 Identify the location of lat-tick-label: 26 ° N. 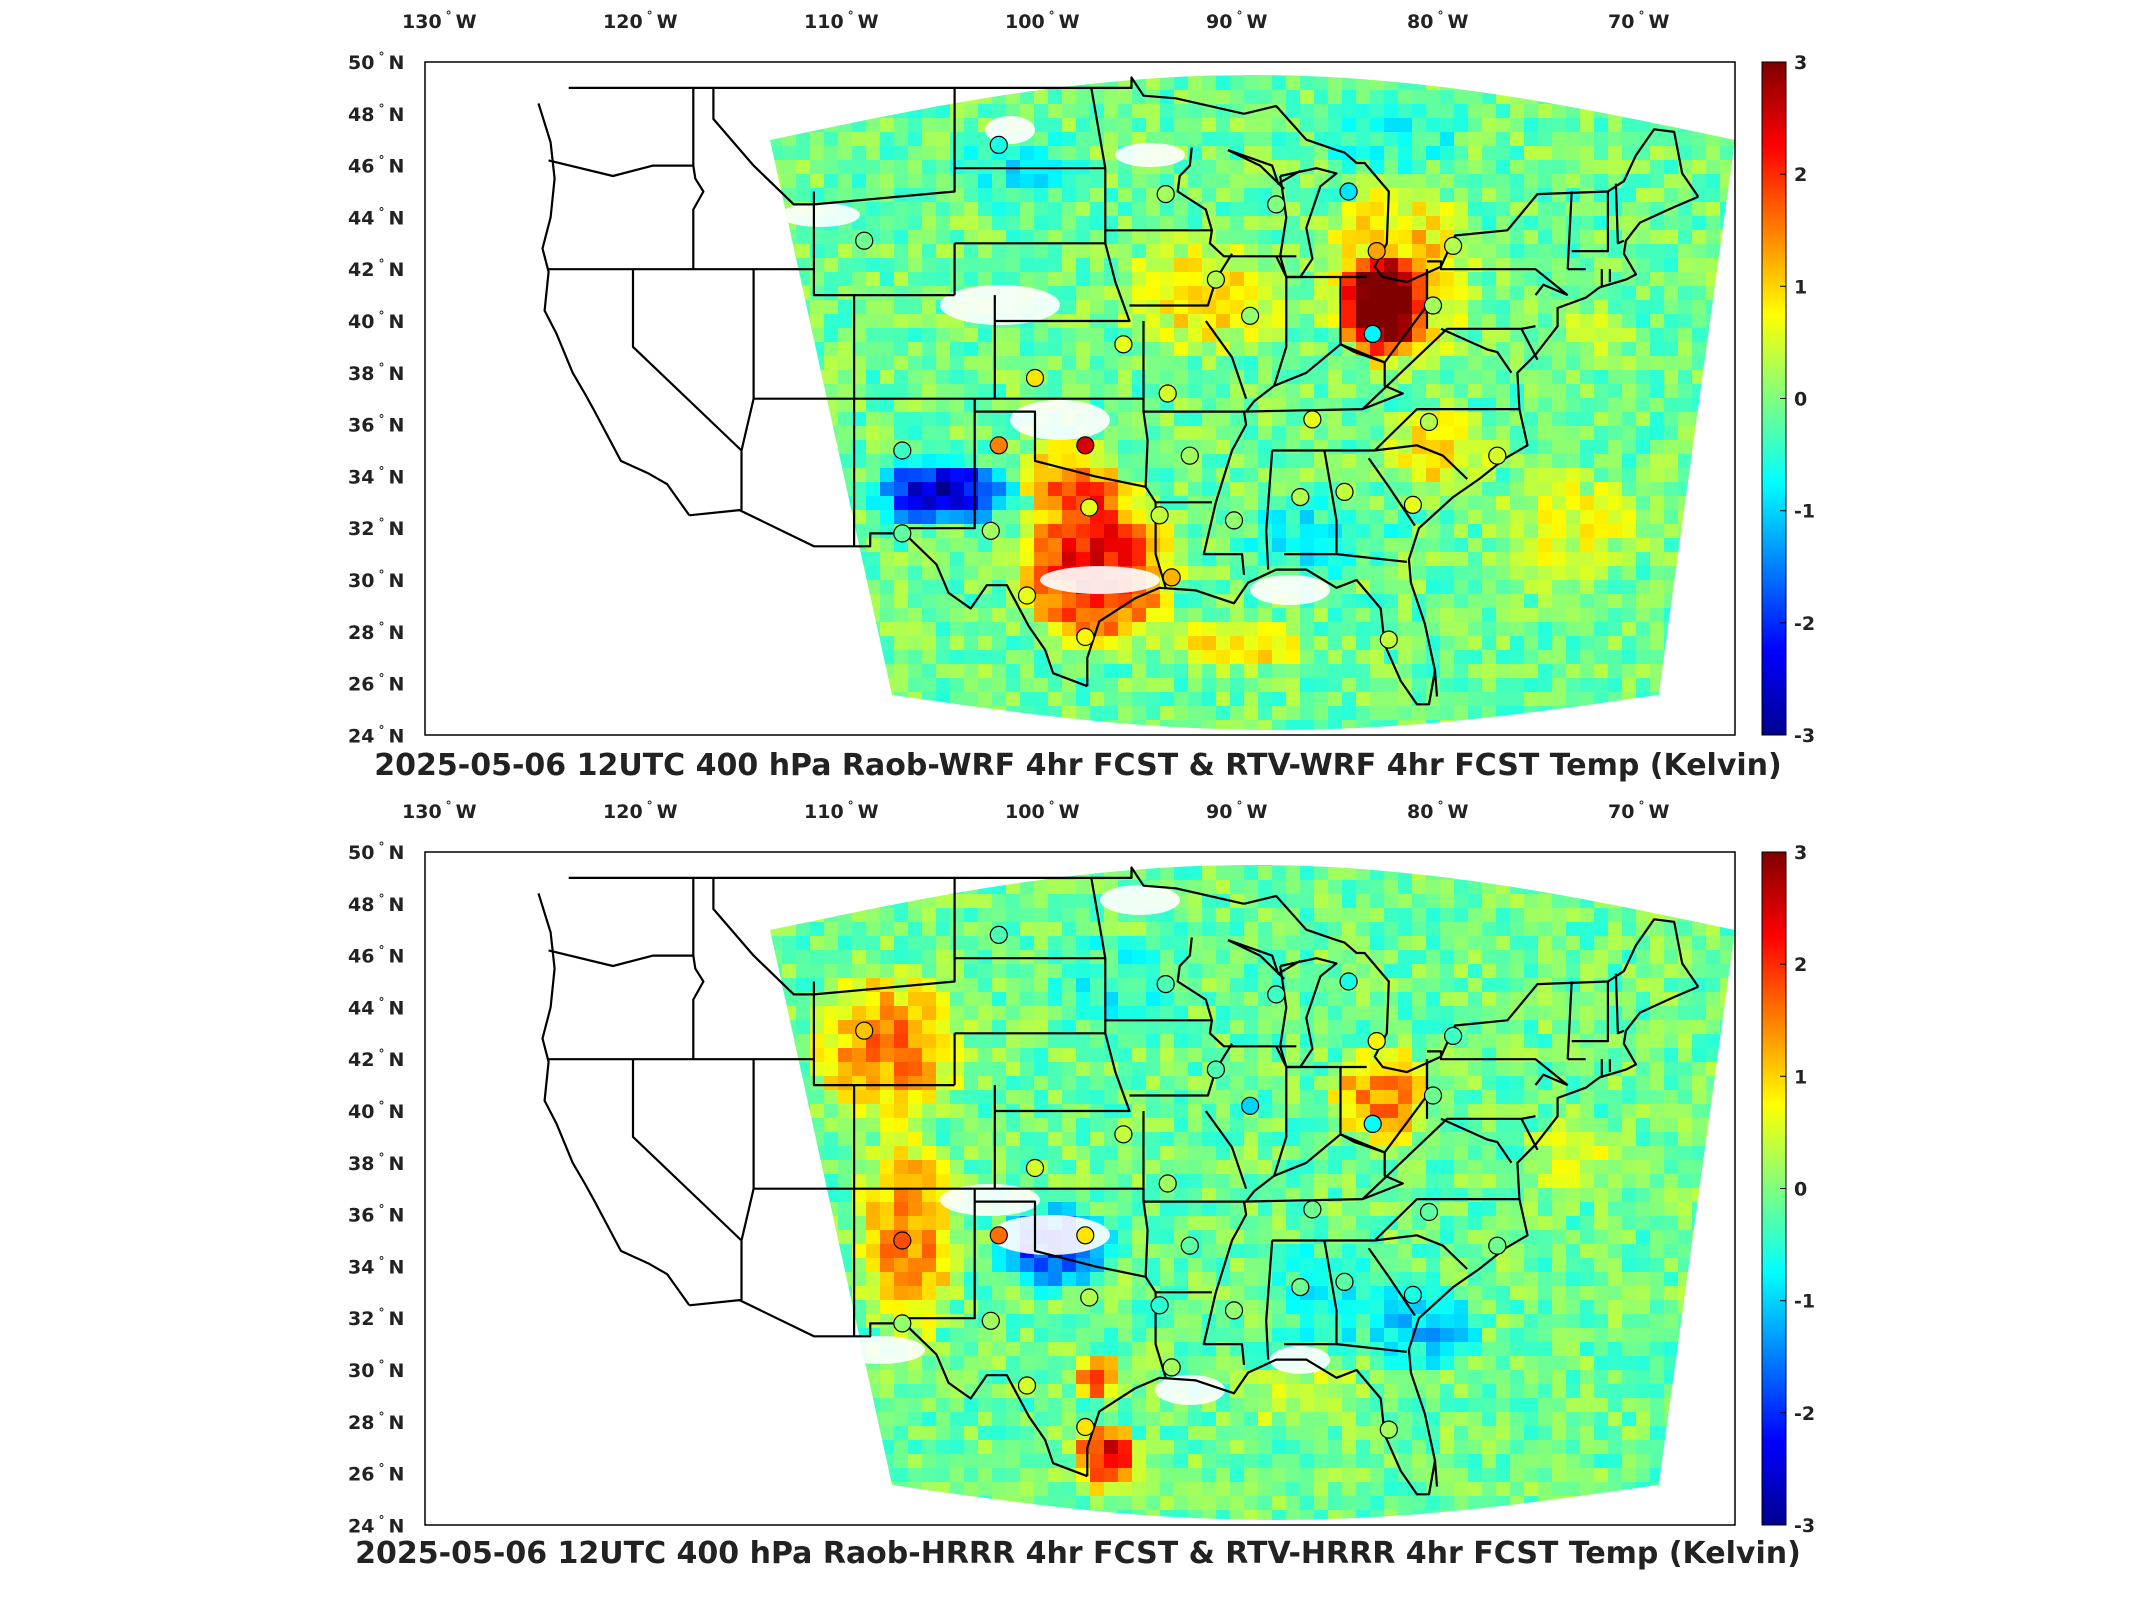
(376, 1474).